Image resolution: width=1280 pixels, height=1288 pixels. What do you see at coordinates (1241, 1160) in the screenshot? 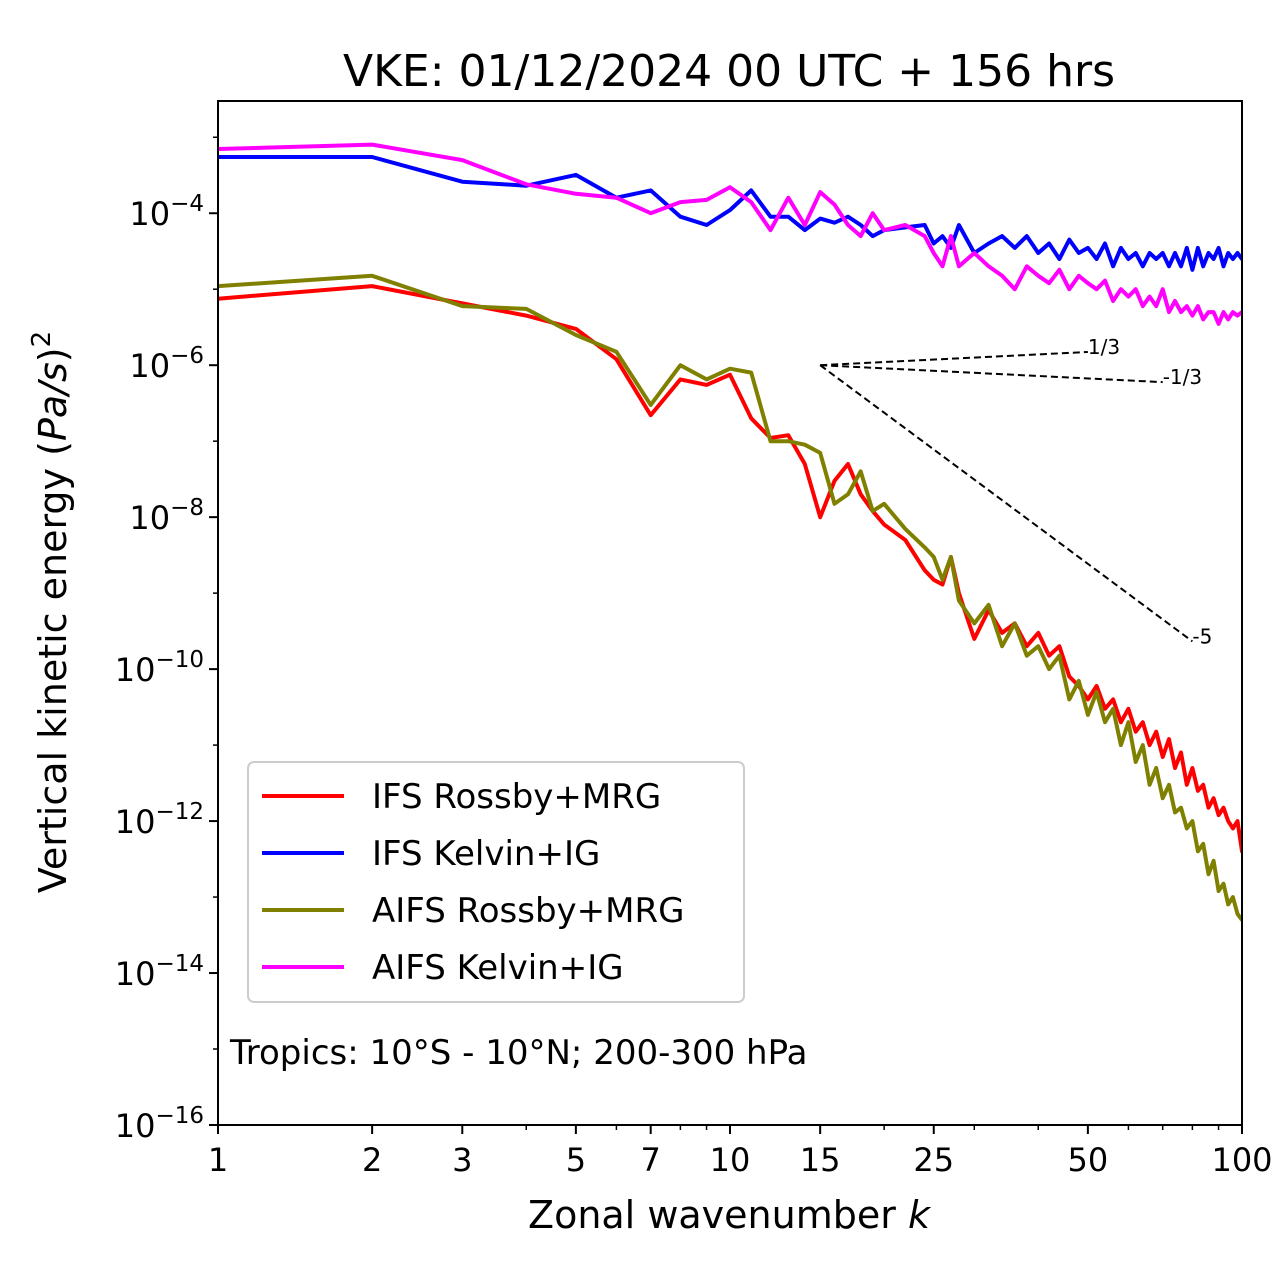
I see `x-tick-label: 100` at bounding box center [1241, 1160].